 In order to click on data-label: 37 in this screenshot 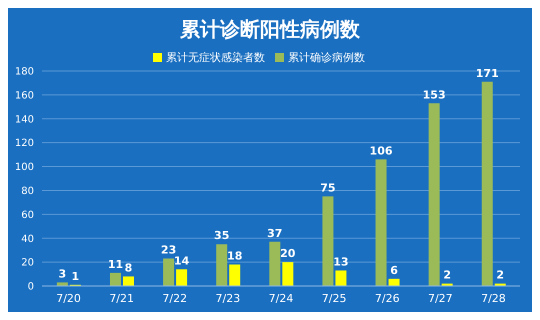, I will do `click(274, 233)`.